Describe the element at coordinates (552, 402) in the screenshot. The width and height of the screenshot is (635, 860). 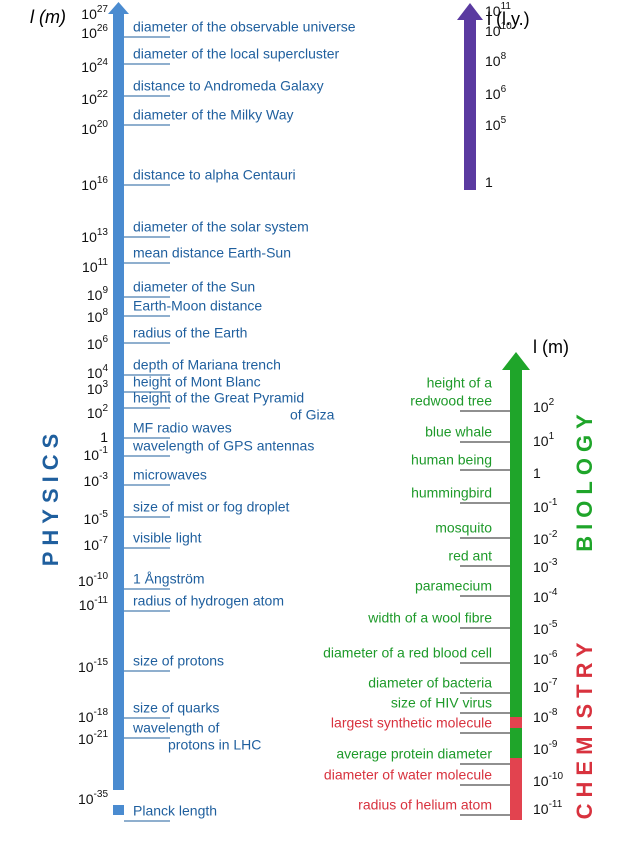
I see `tick-exp: 2` at that location.